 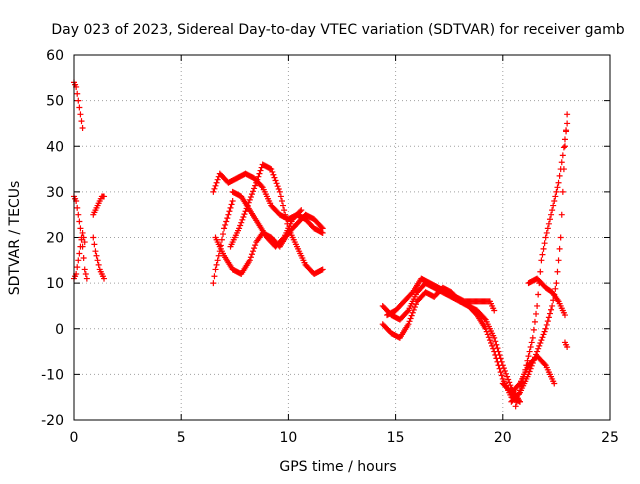 What do you see at coordinates (55, 239) in the screenshot?
I see `y-tick-label: 20` at bounding box center [55, 239].